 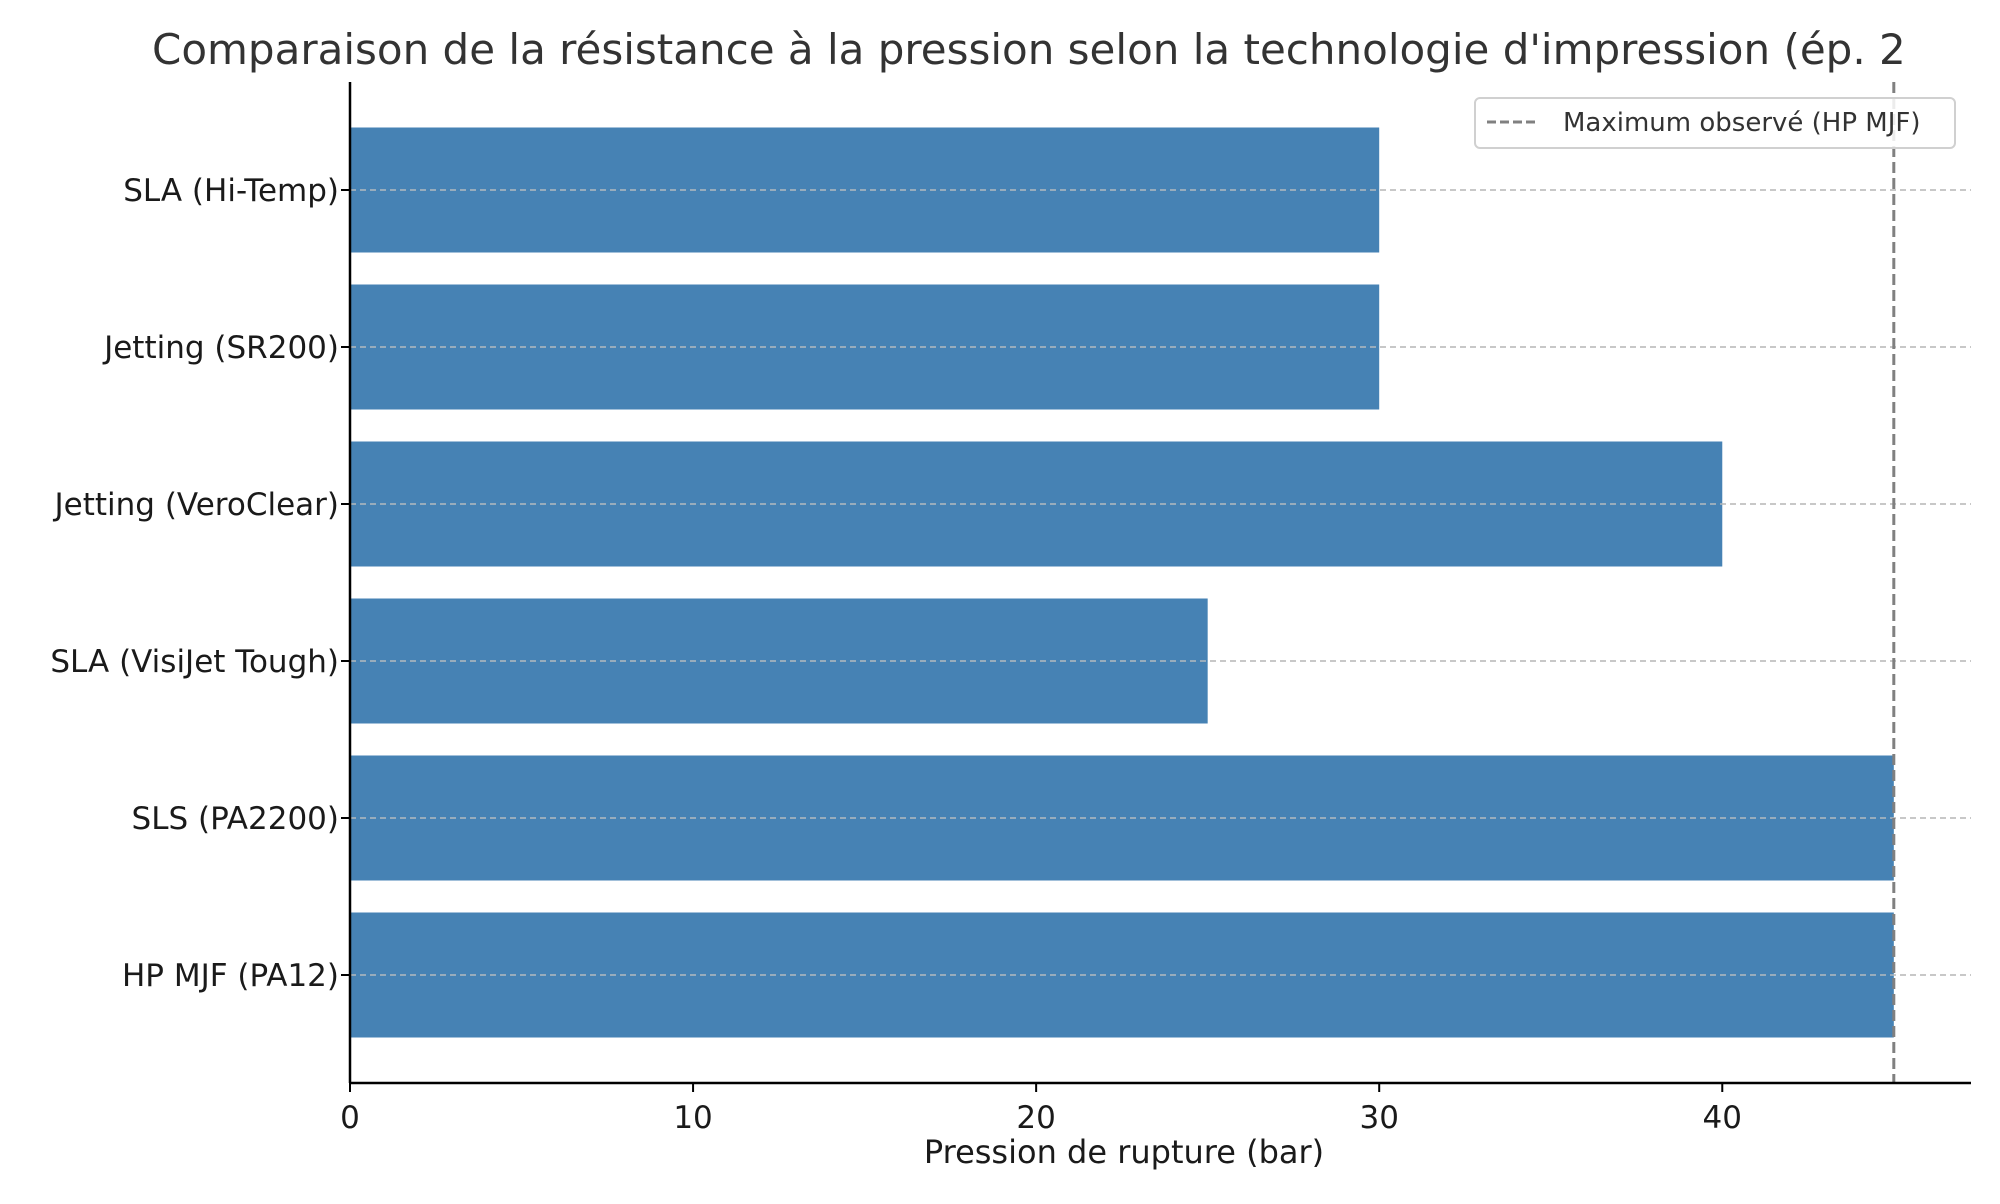 What do you see at coordinates (779, 661) in the screenshot?
I see `bar` at bounding box center [779, 661].